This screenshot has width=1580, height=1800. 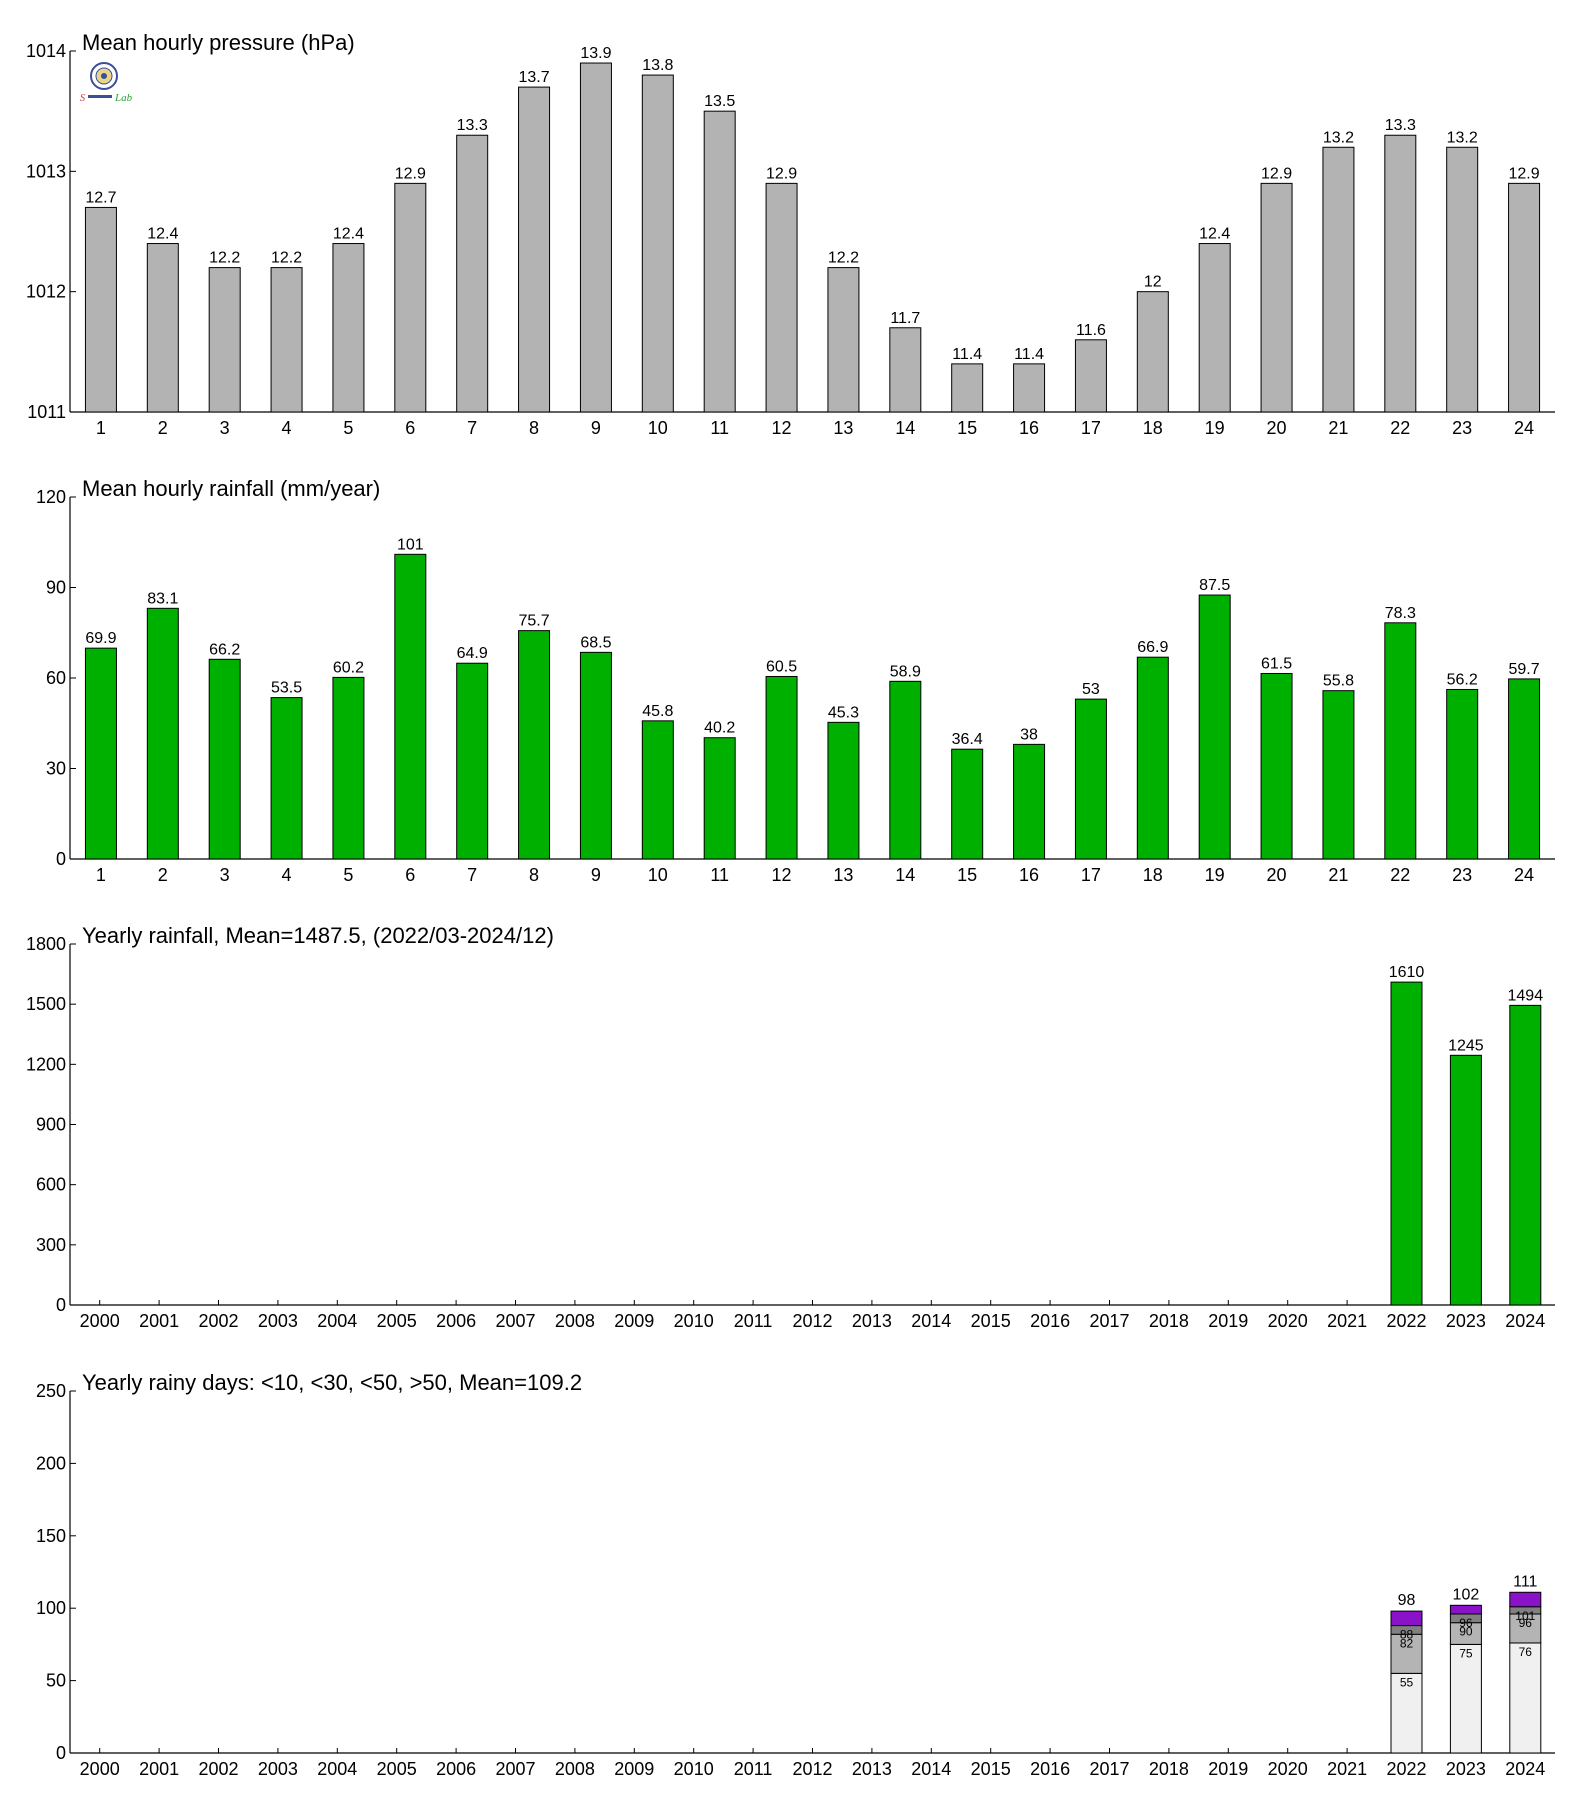 I want to click on x-tick-label: 2, so click(x=163, y=875).